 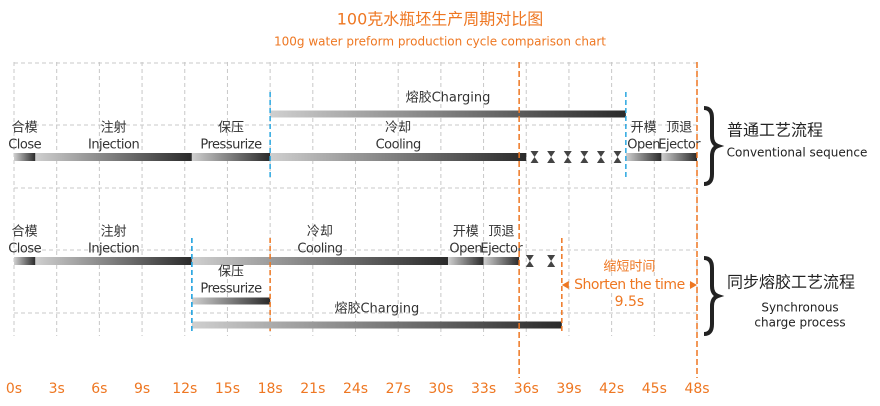 What do you see at coordinates (483, 389) in the screenshot?
I see `x-tick-label: 33s` at bounding box center [483, 389].